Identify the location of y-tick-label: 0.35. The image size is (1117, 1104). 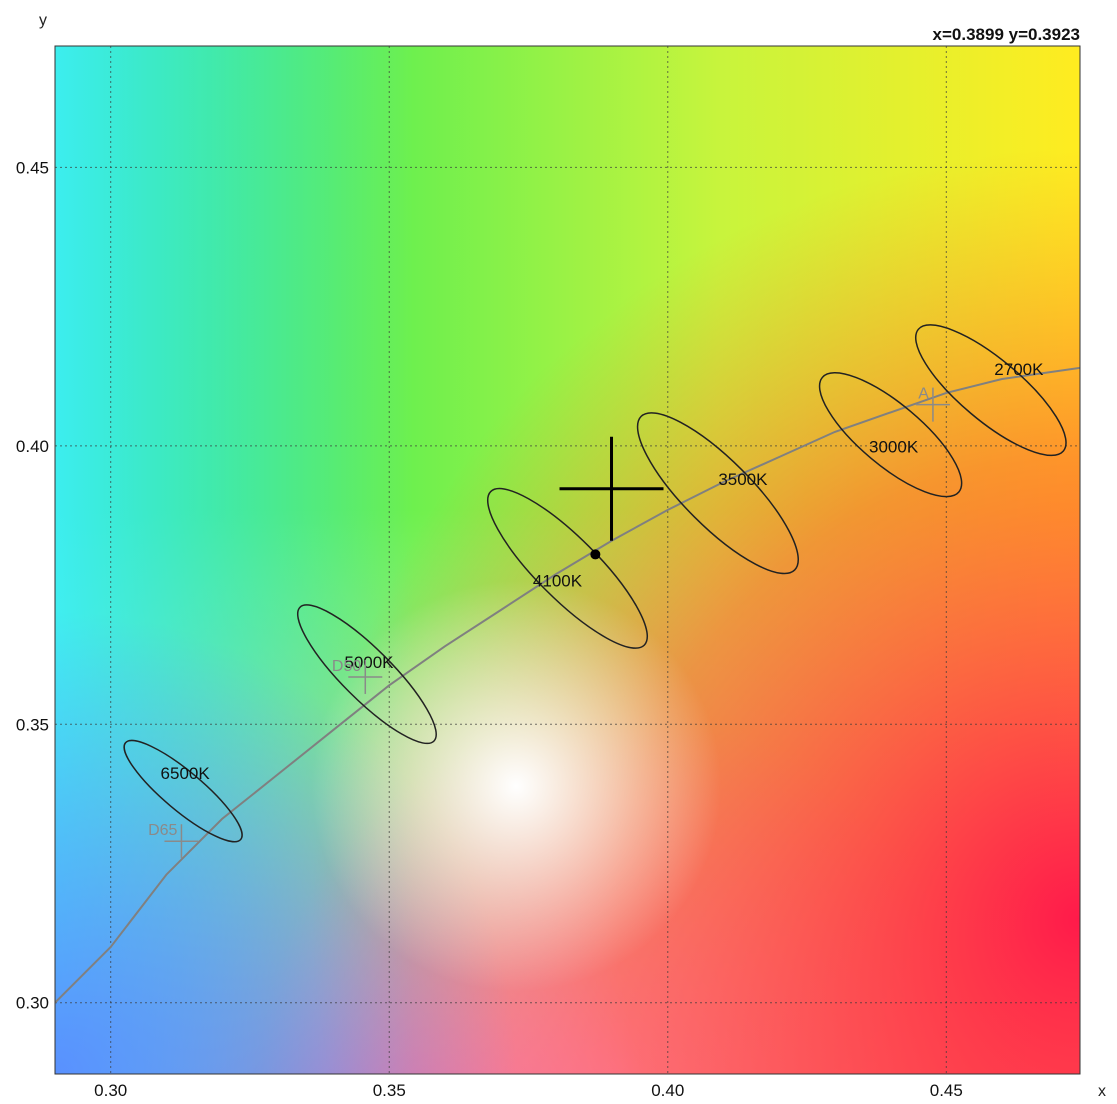
(32, 724).